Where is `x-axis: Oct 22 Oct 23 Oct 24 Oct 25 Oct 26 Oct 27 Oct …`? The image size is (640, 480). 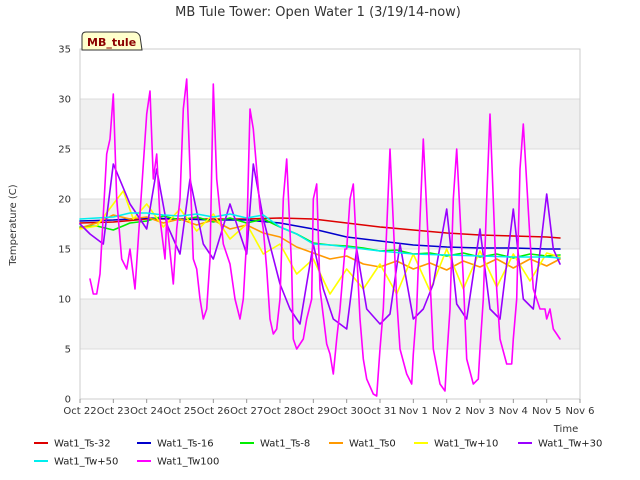
x-axis: Oct 22 Oct 23 Oct 24 Oct 25 Oct 26 Oct 27 Oct … is located at coordinates (329, 408).